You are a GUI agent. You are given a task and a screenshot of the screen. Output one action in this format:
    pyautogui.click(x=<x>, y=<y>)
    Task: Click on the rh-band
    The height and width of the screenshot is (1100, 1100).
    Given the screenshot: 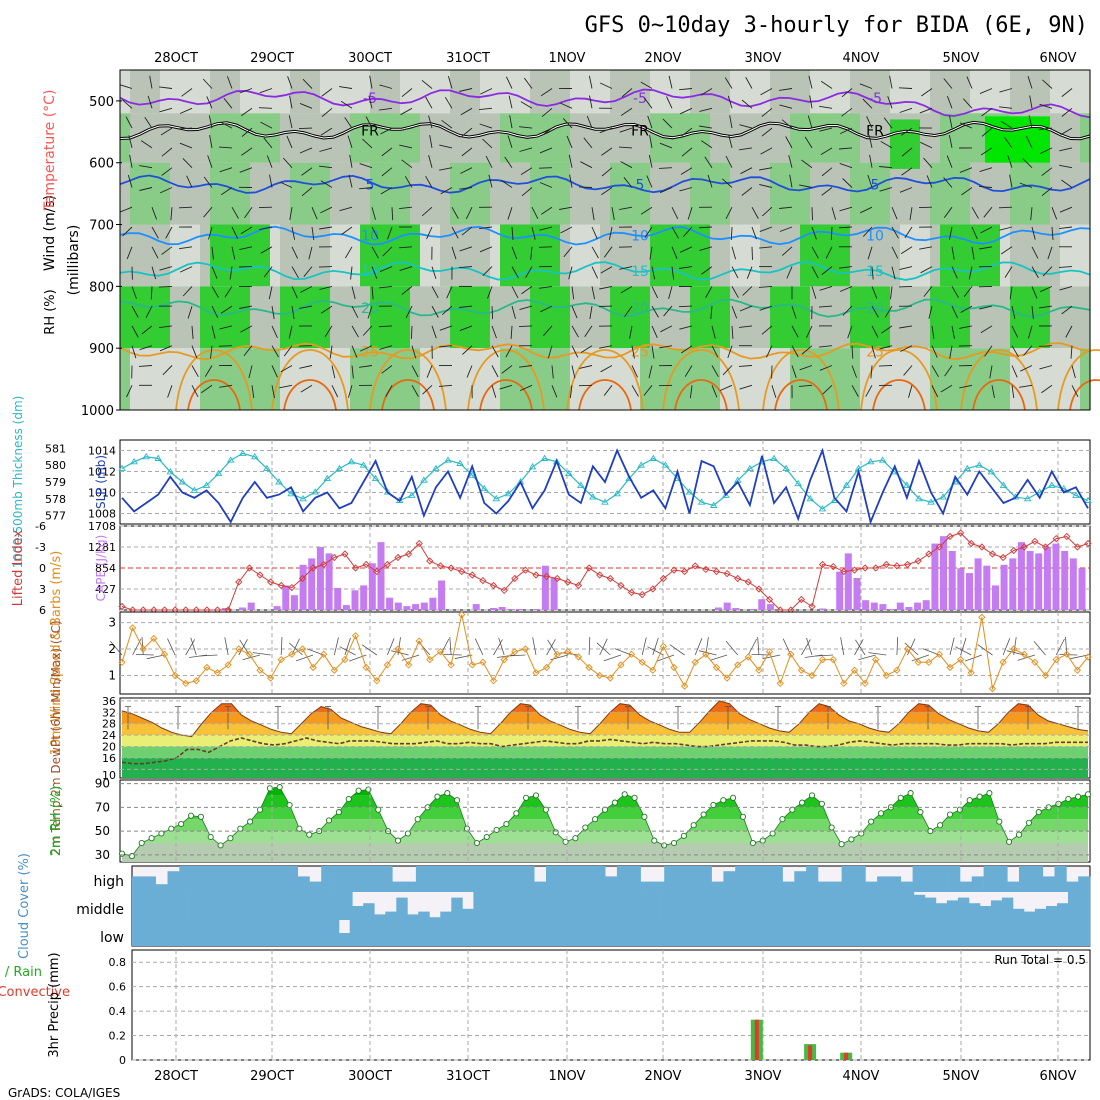 What is the action you would take?
    pyautogui.click(x=605, y=825)
    